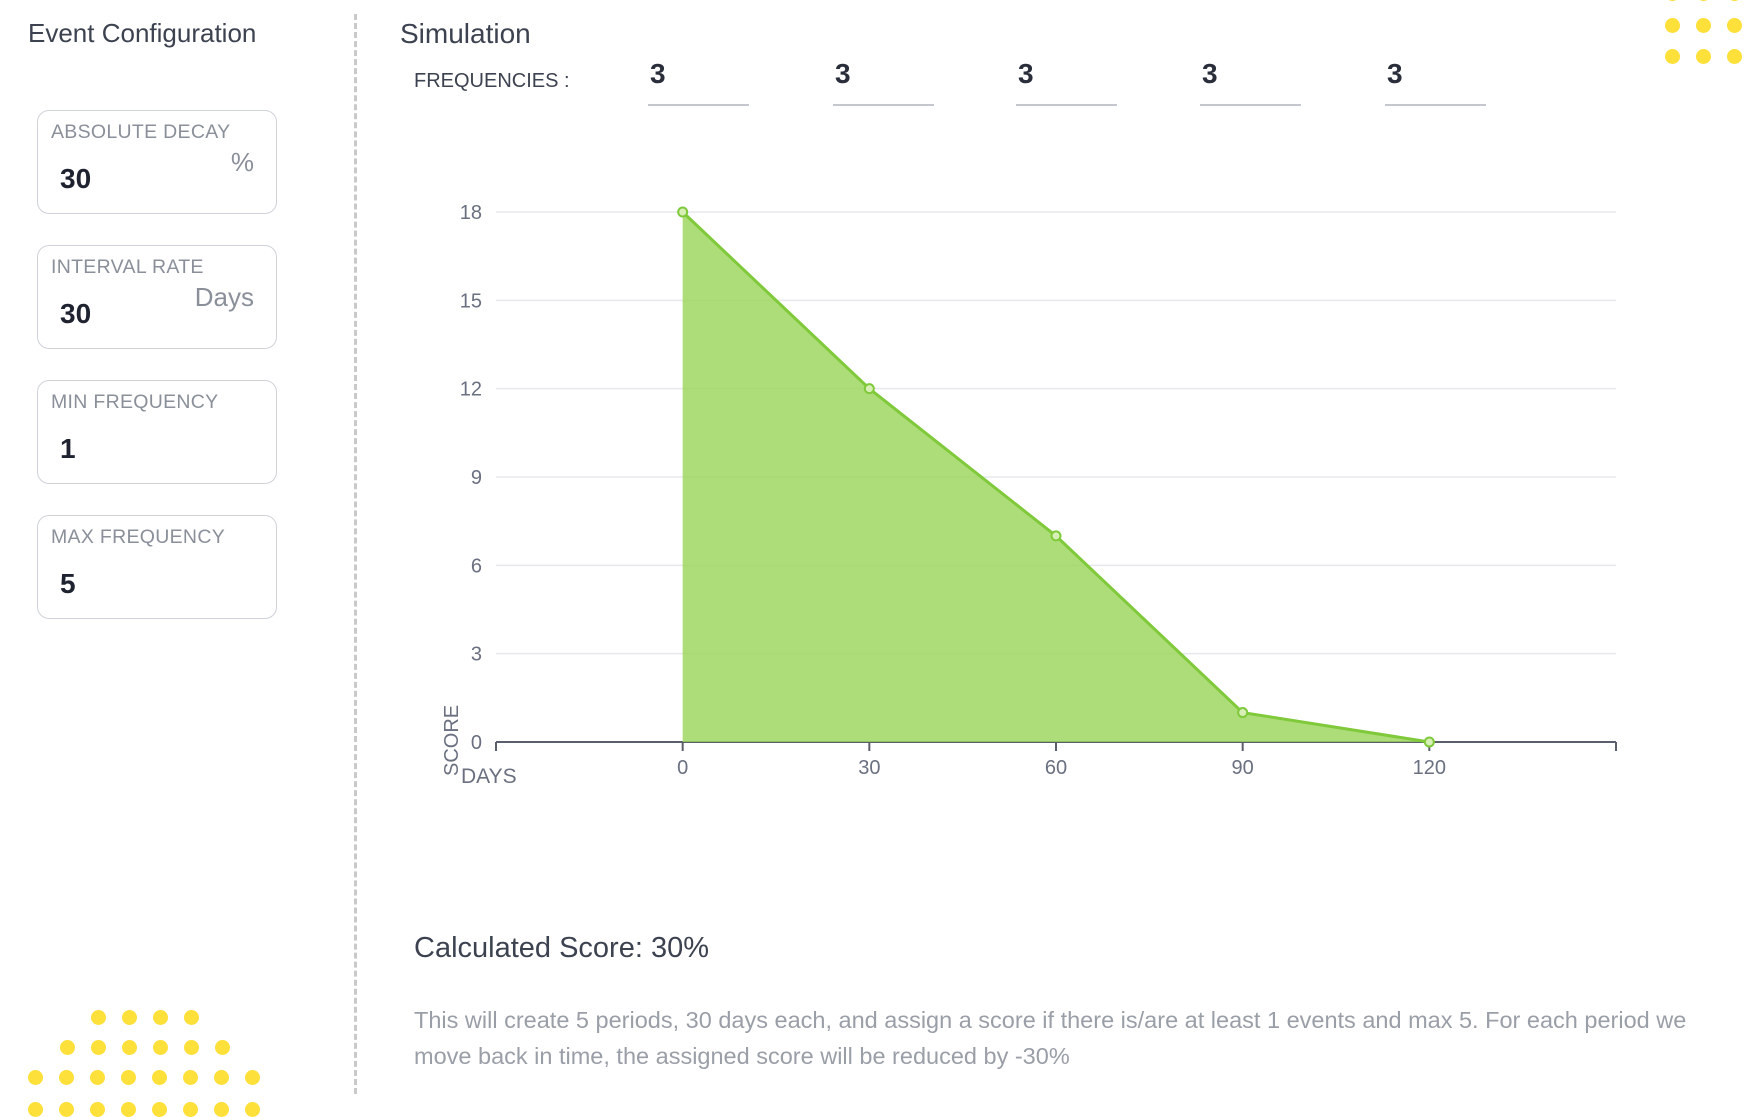  Describe the element at coordinates (157, 432) in the screenshot. I see `min-frequency-field: MIN FREQUENCY 1` at that location.